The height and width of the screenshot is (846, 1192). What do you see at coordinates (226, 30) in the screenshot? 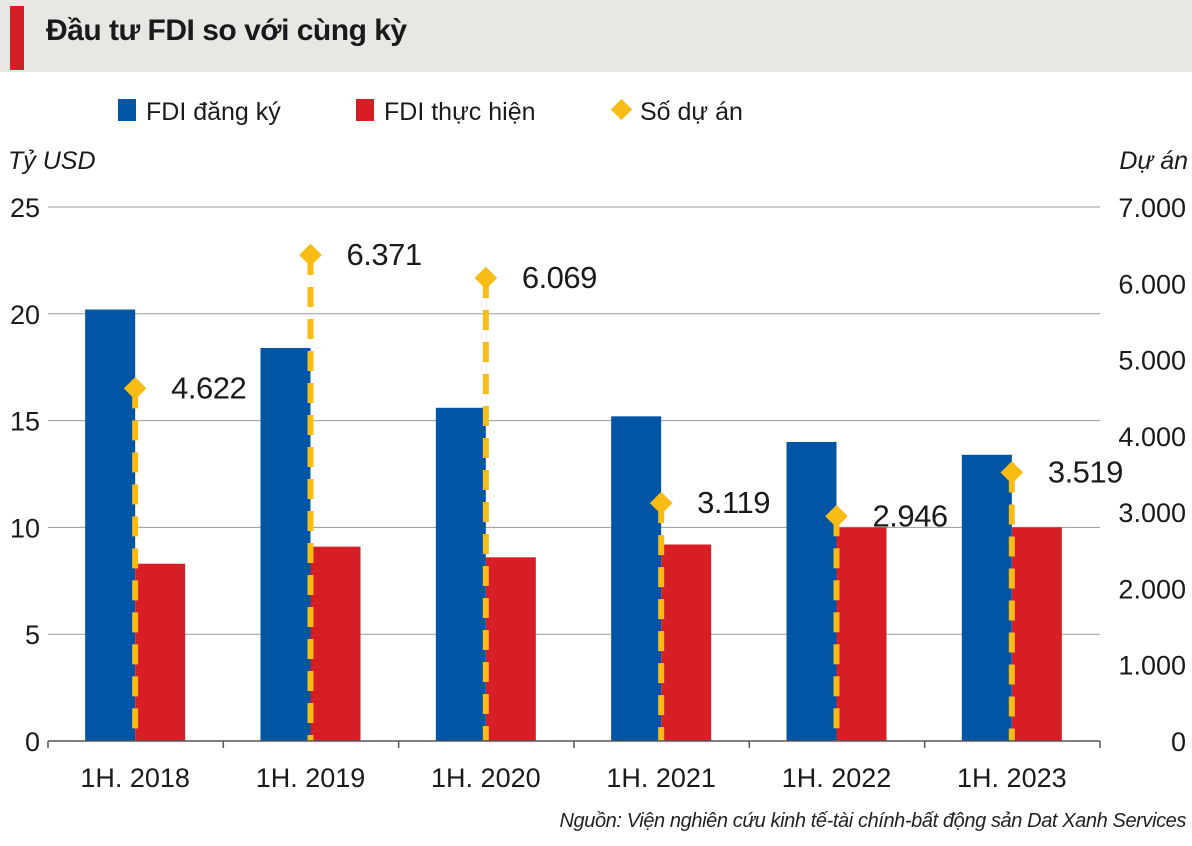
I see `chart-title: Đầu tư FDI so với cùng kỳ` at bounding box center [226, 30].